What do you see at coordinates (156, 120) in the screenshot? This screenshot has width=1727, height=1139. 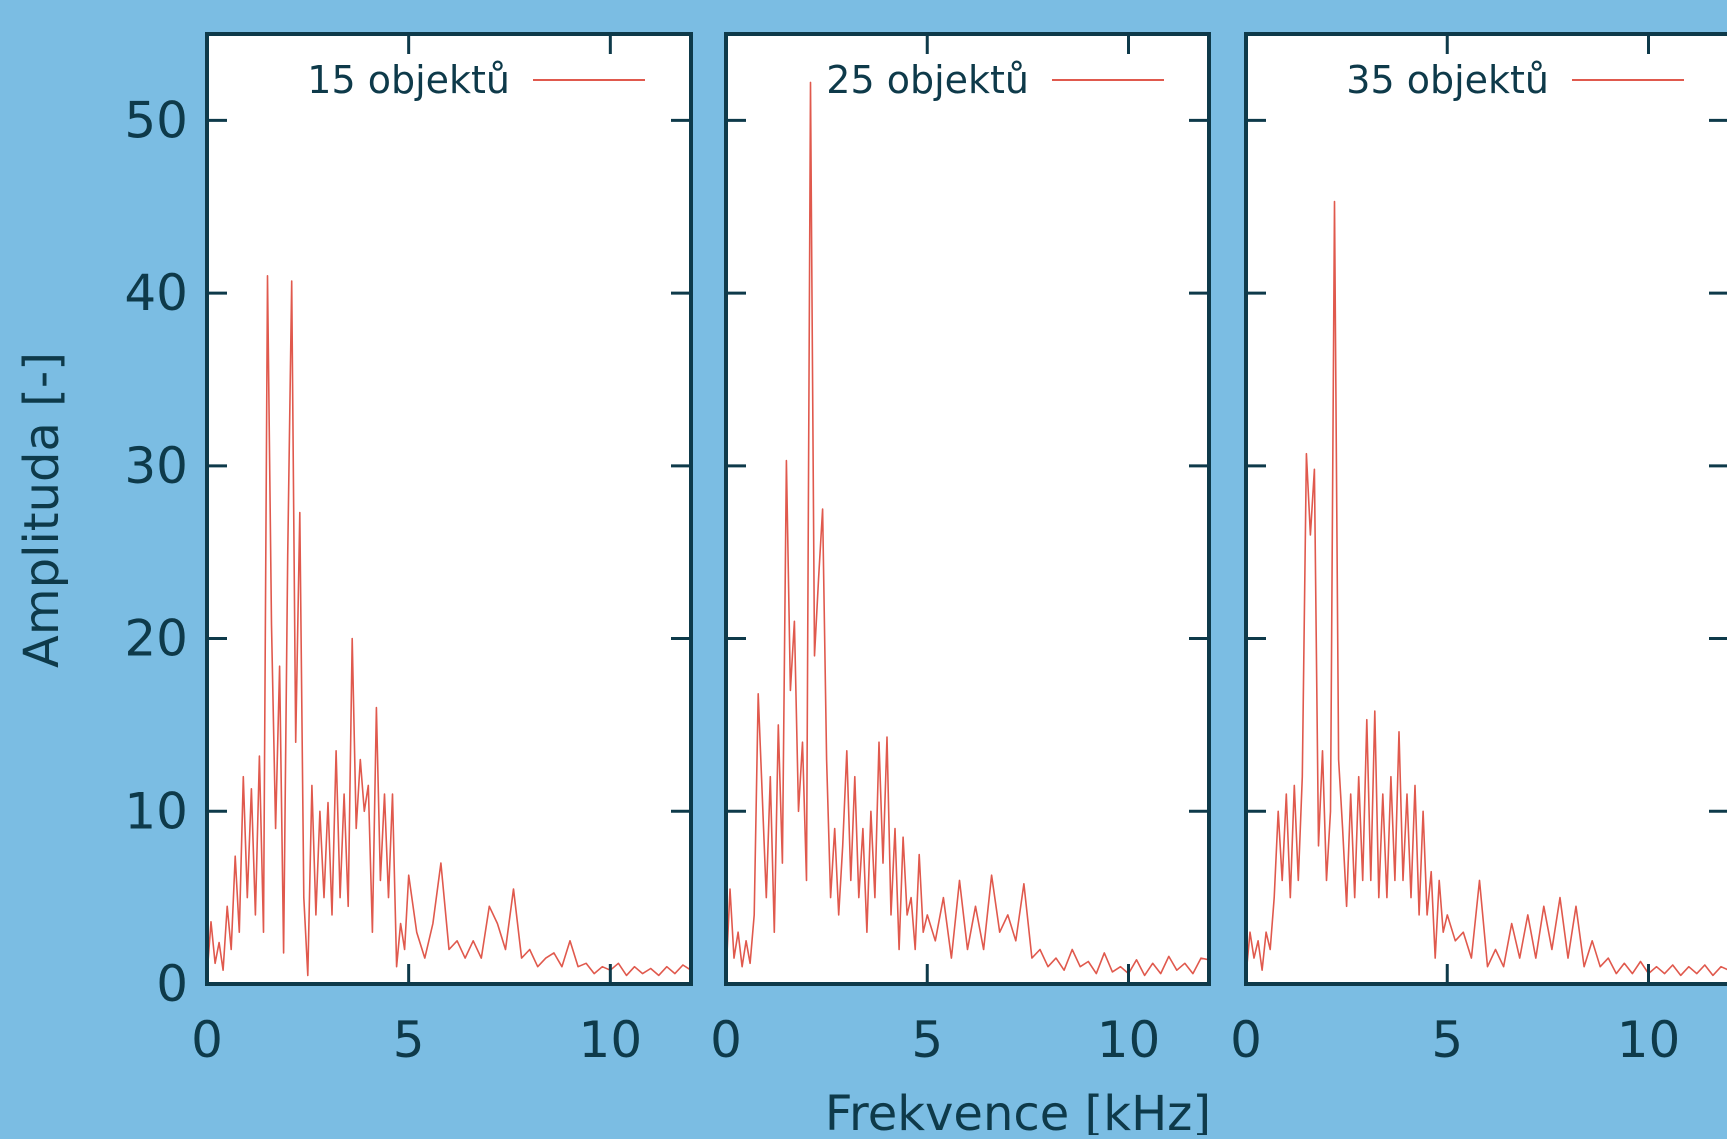 I see `y-tick-label: 50` at bounding box center [156, 120].